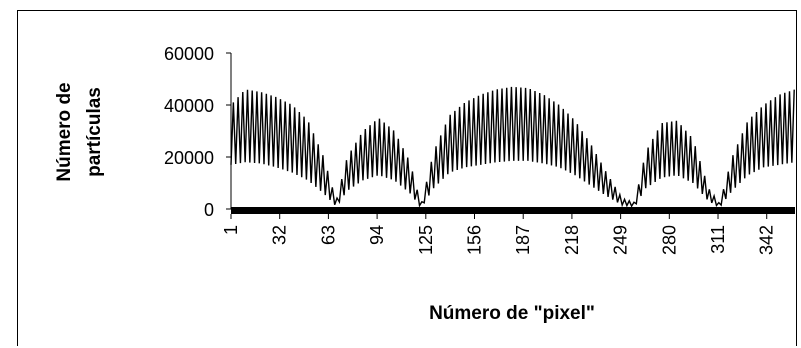  I want to click on x-tick-label: 1, so click(231, 230).